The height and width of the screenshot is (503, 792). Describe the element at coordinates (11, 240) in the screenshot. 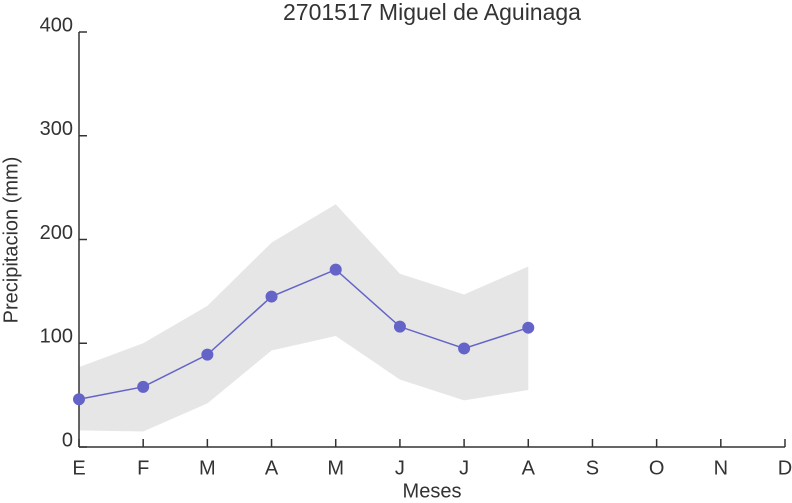

I see `y-axis-label: Precipitacion (mm)` at that location.